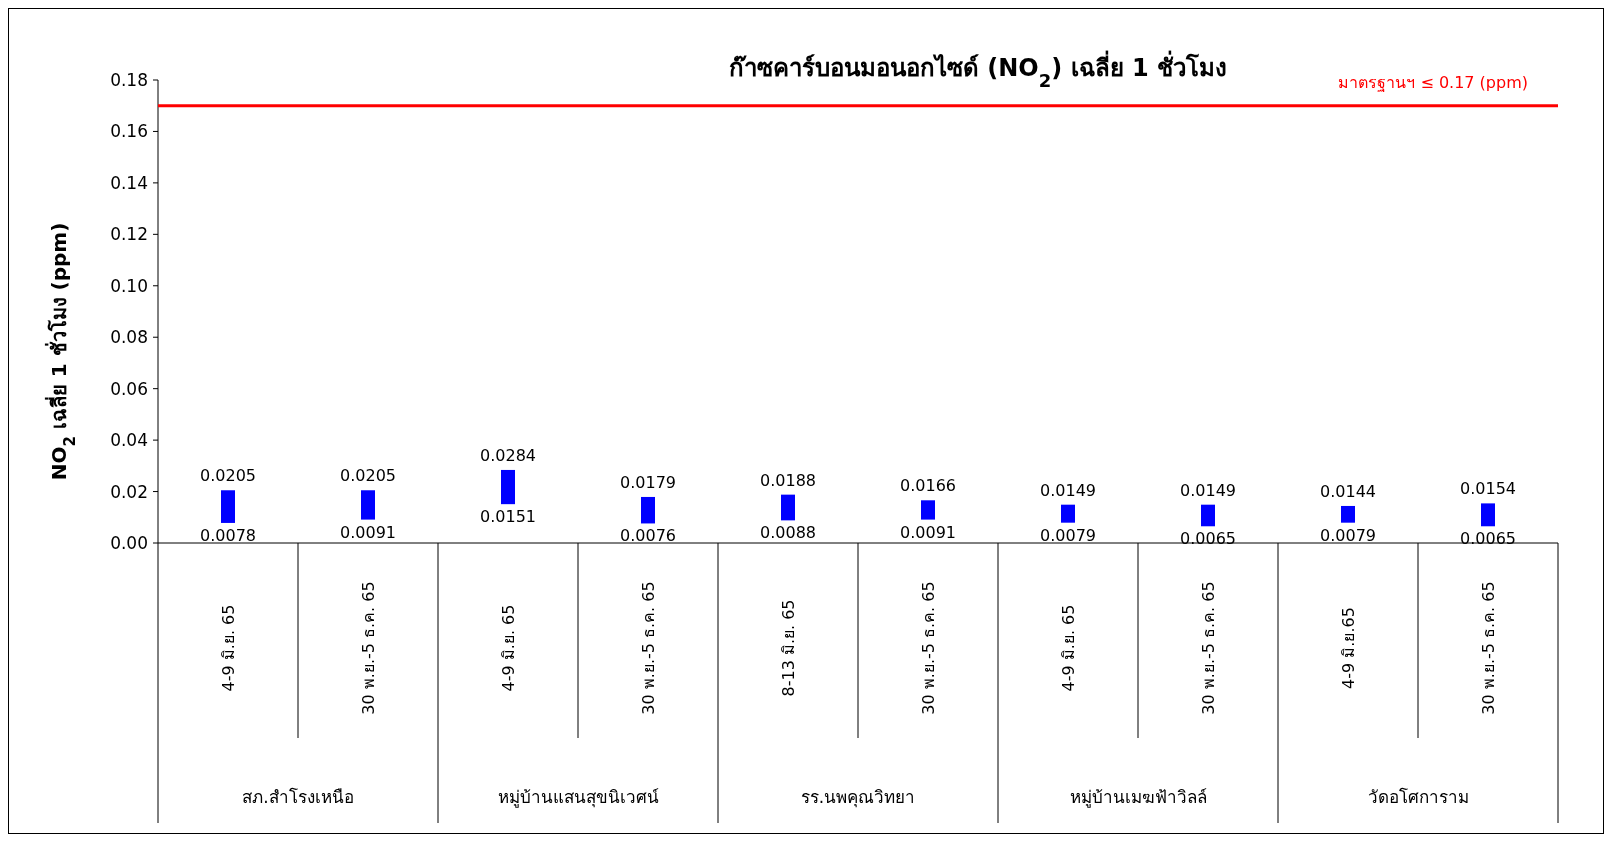 Image resolution: width=1614 pixels, height=844 pixels. I want to click on data-label: 0.0166, so click(928, 486).